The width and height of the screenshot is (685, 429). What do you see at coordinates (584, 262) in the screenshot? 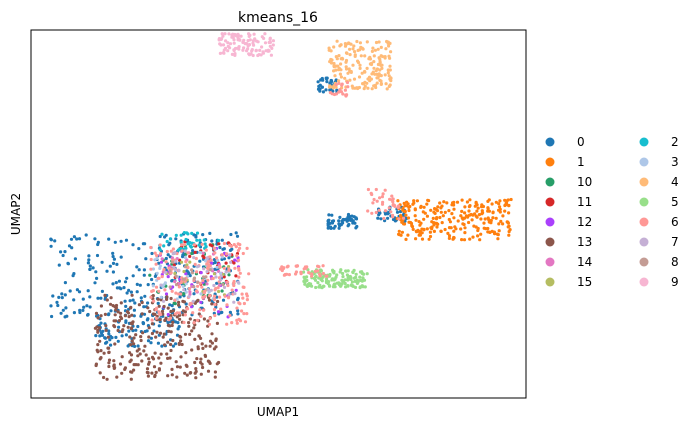
I see `legend-label-14: 14` at bounding box center [584, 262].